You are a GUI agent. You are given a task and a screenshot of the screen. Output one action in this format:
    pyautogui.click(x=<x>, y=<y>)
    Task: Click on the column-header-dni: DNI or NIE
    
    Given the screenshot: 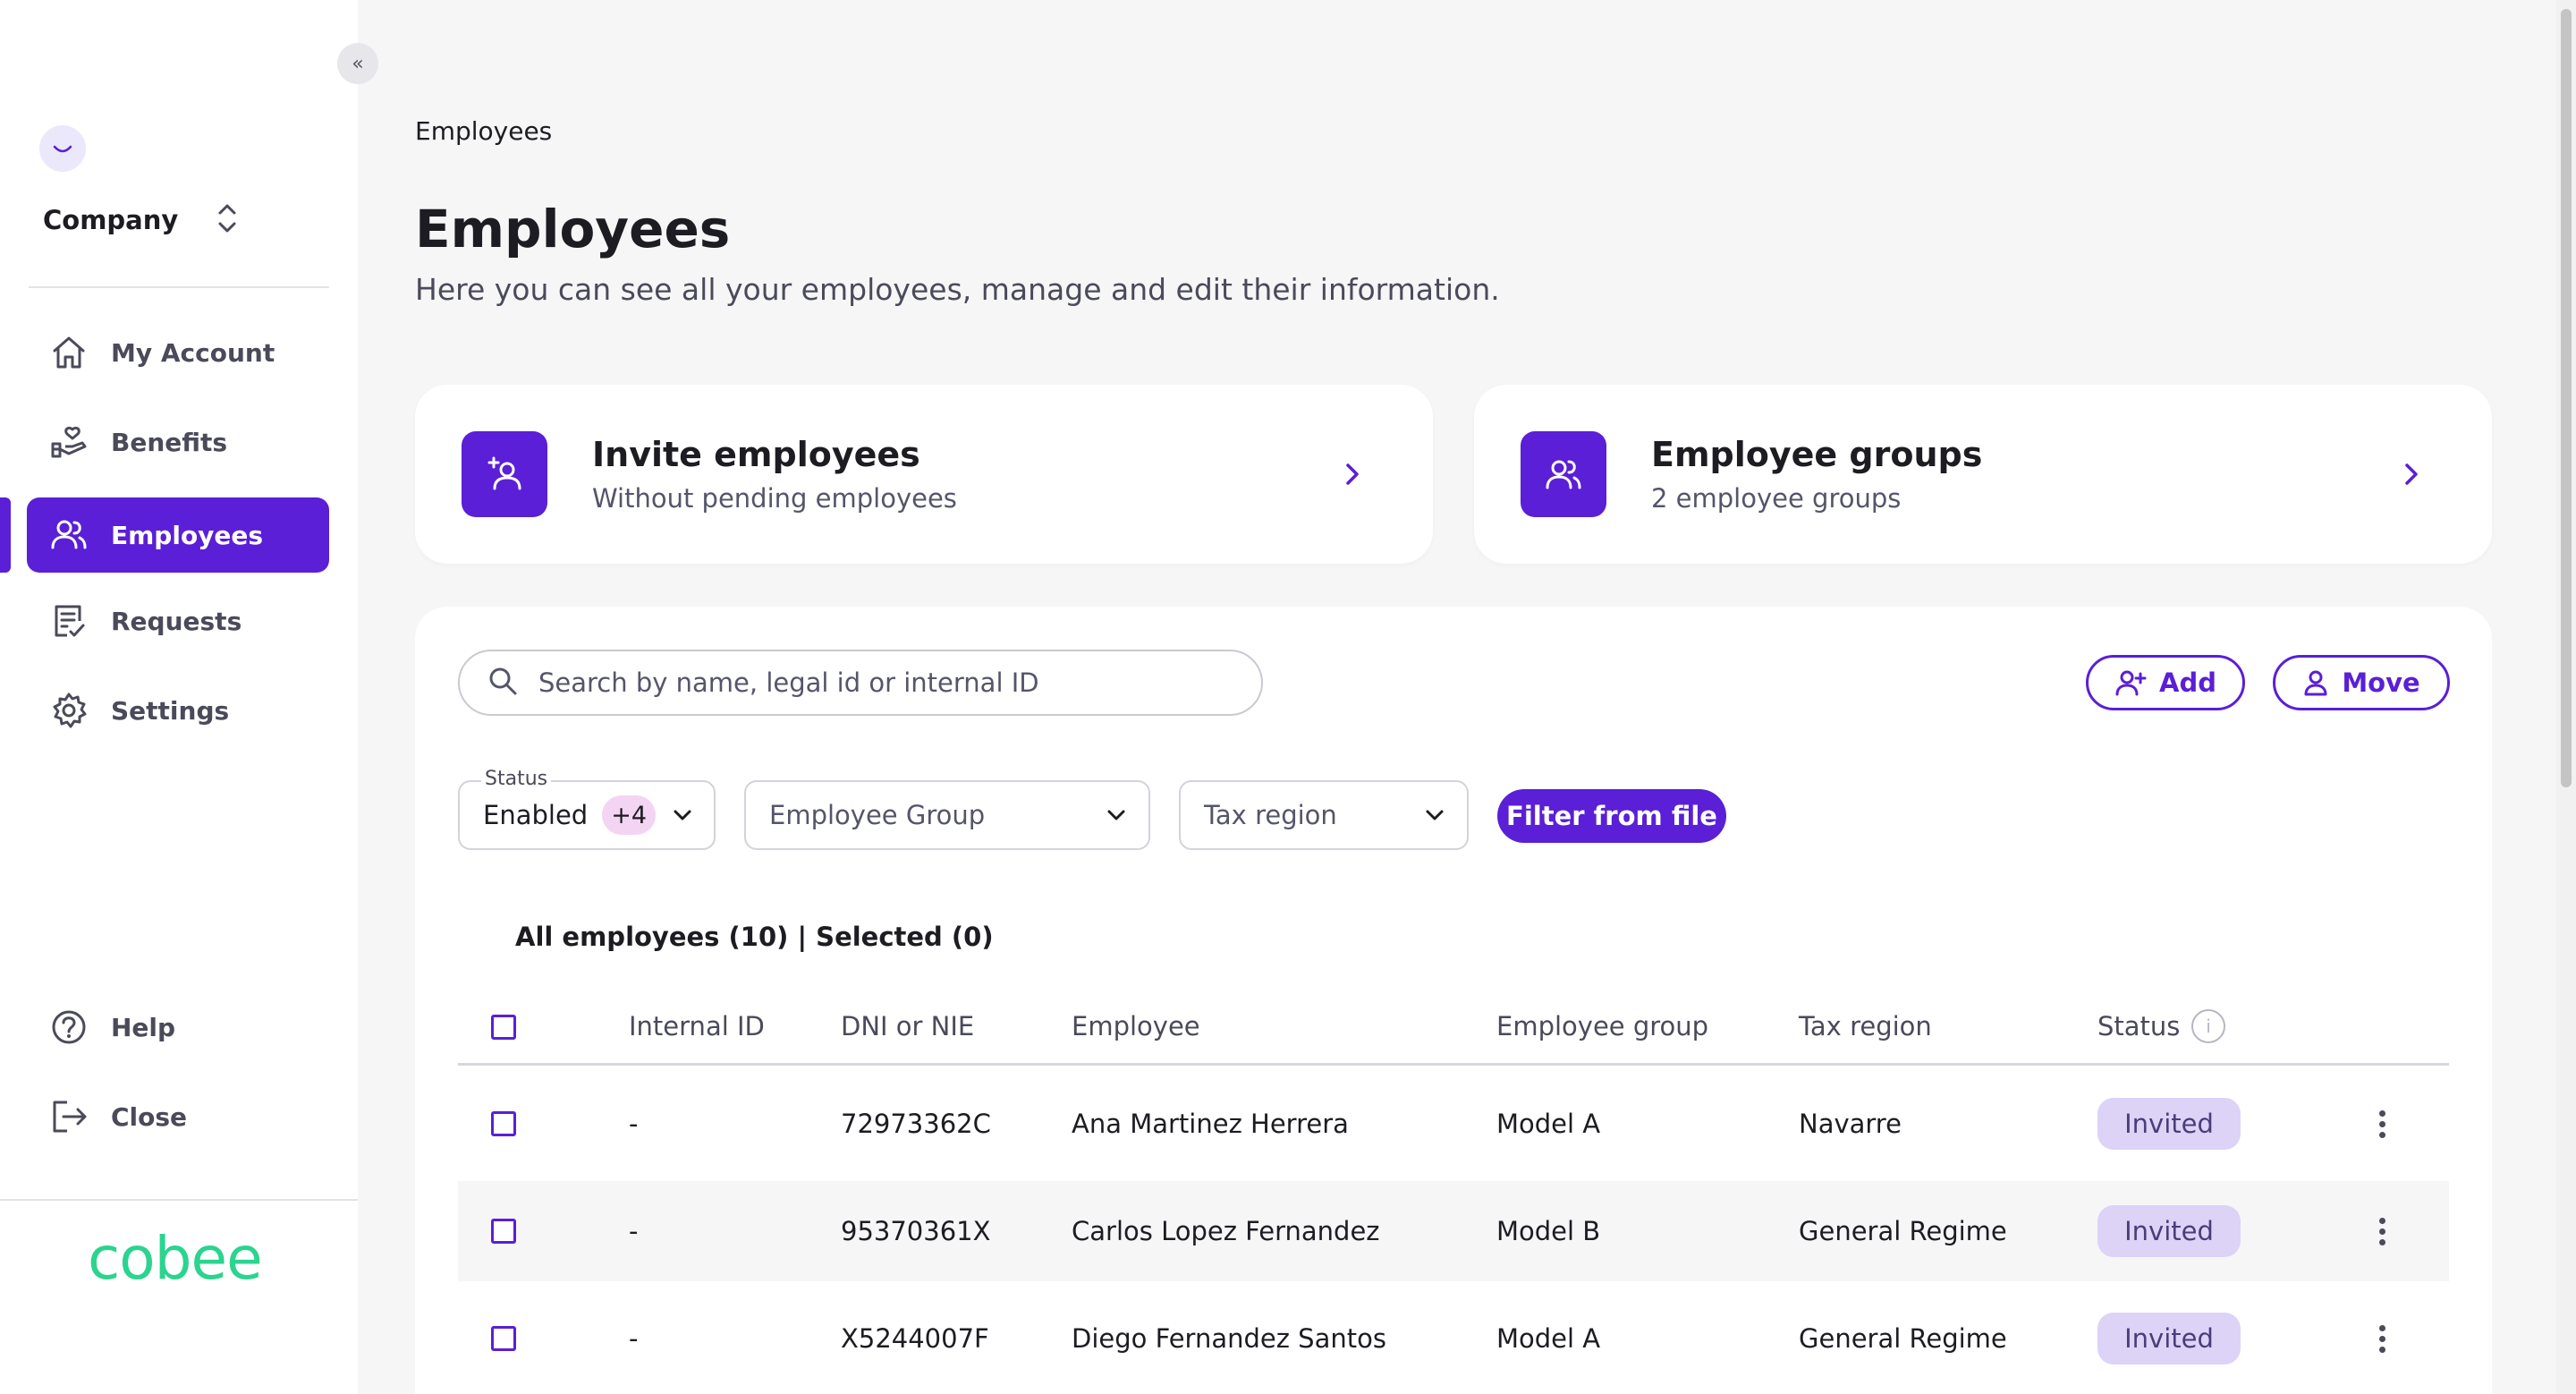 What is the action you would take?
    pyautogui.click(x=908, y=1026)
    